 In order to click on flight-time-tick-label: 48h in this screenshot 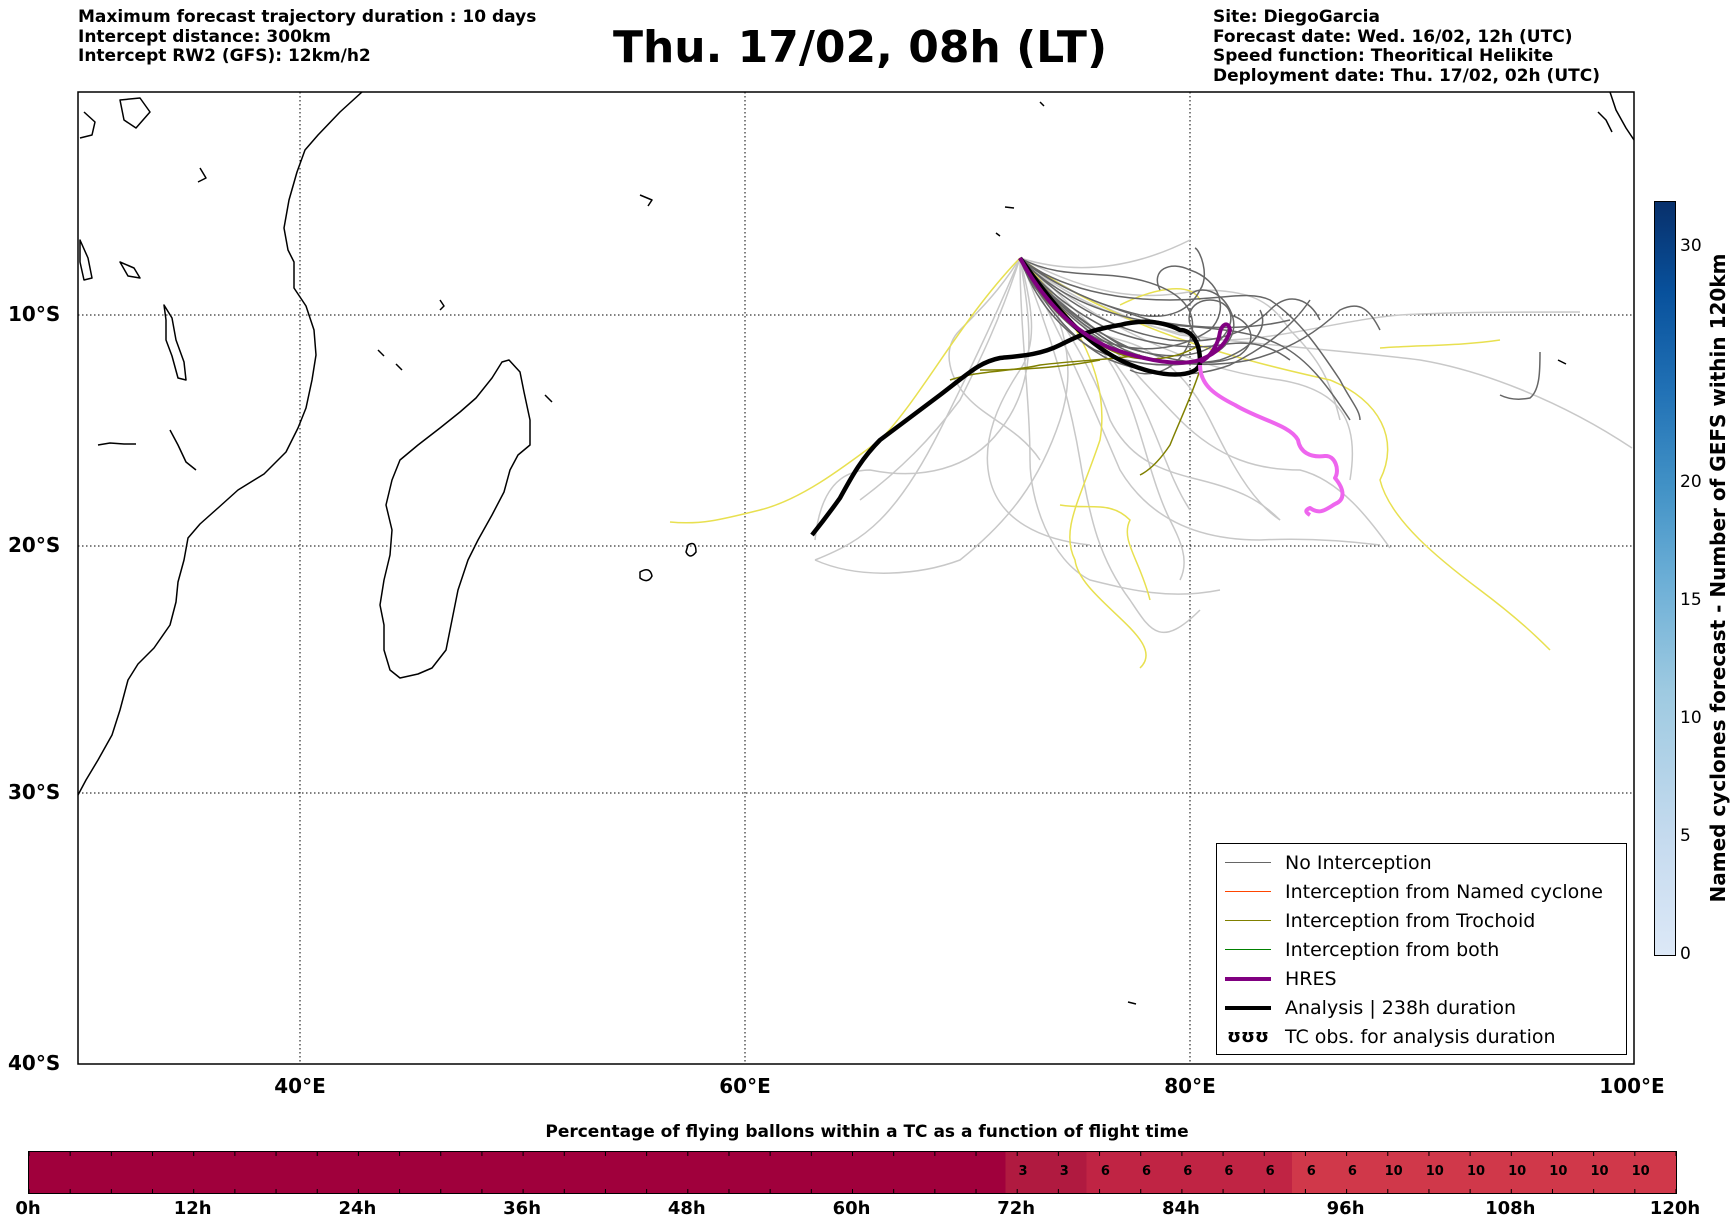, I will do `click(686, 1208)`.